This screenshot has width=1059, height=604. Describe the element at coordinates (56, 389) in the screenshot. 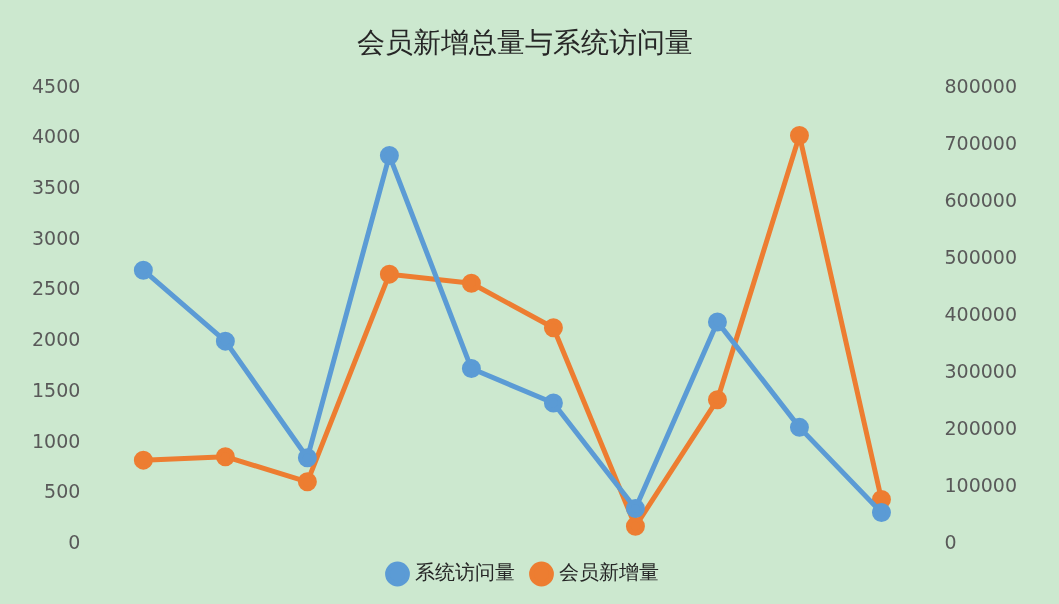

I see `y-tick-label: 1500` at that location.